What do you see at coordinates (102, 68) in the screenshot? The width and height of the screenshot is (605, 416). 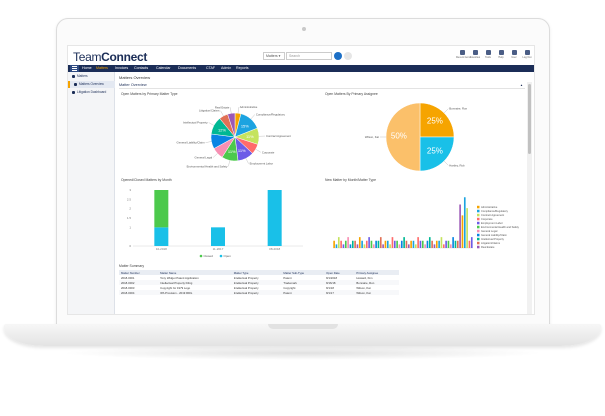 I see `nav-item-matters: Matters` at bounding box center [102, 68].